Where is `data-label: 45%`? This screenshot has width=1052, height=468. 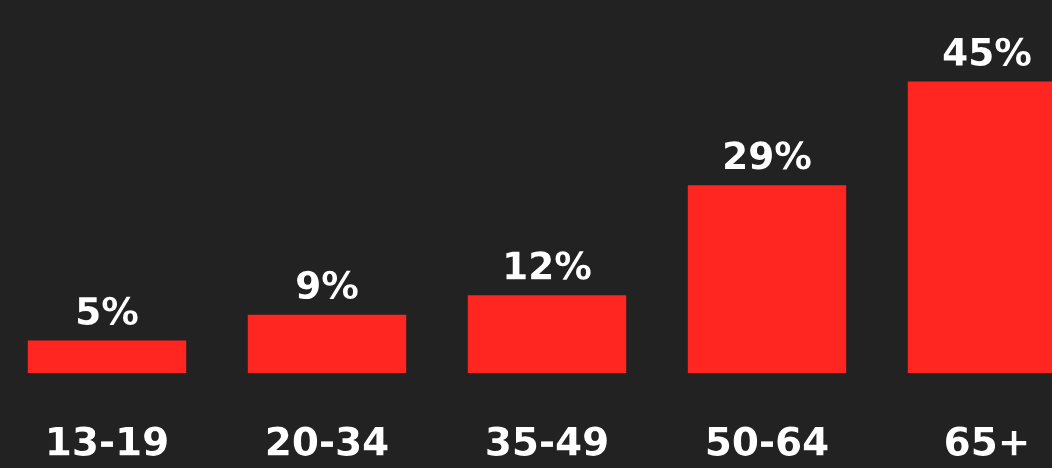 data-label: 45% is located at coordinates (987, 51).